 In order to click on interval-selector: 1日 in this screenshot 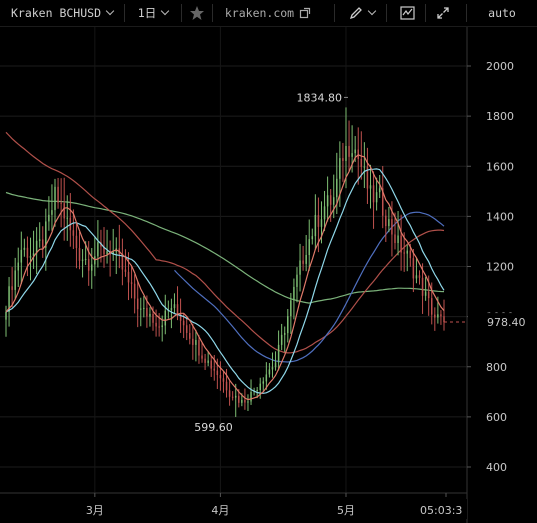, I will do `click(153, 13)`.